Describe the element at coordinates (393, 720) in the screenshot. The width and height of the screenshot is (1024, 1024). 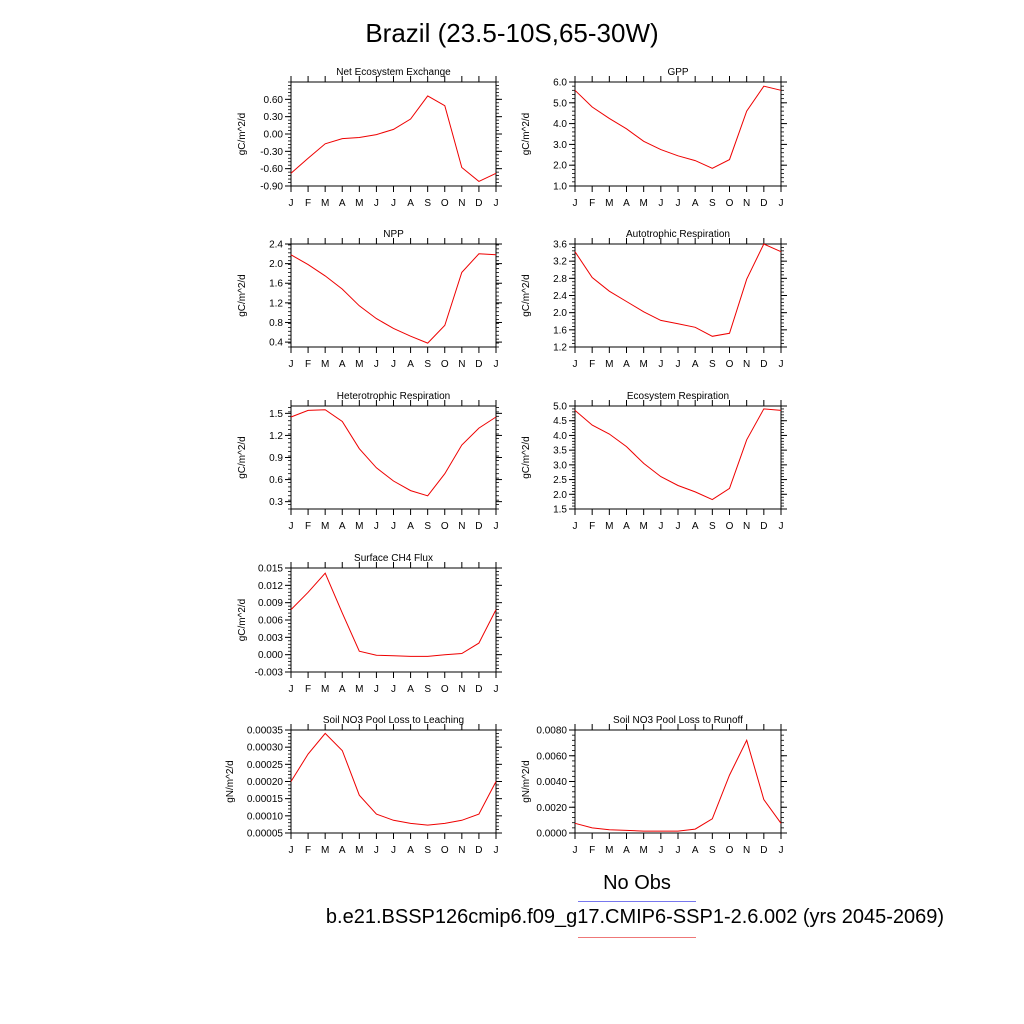
I see `panel-title: Soil NO3 Pool Loss to Leaching` at that location.